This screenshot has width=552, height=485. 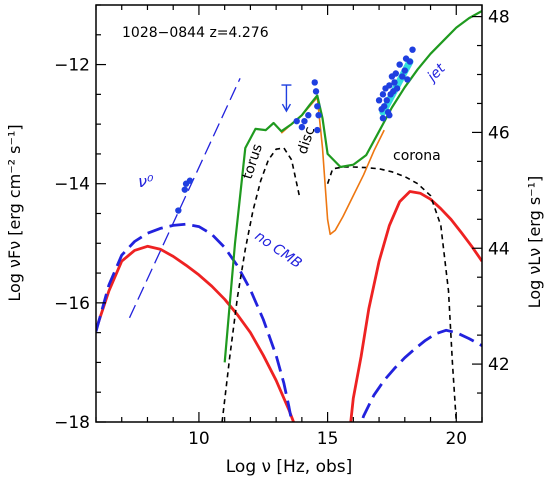 I want to click on y-axis-title-right: Log νLν [erg s⁻¹], so click(x=534, y=242).